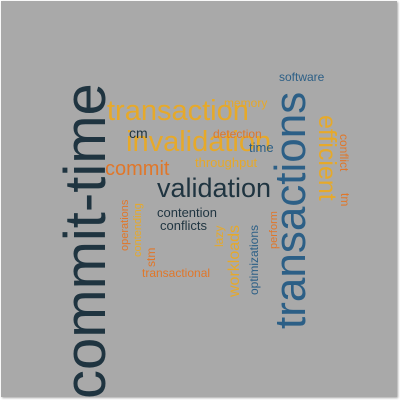  I want to click on word-commit-time: commit-time, so click(85, 240).